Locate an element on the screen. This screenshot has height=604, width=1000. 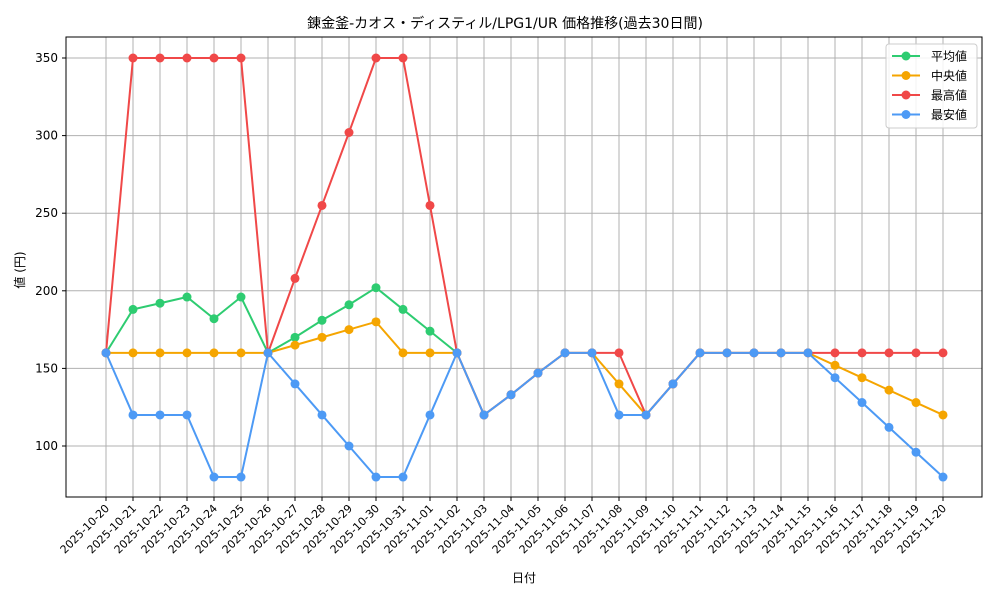
y-axis-label: 値 (円) is located at coordinates (19, 269).